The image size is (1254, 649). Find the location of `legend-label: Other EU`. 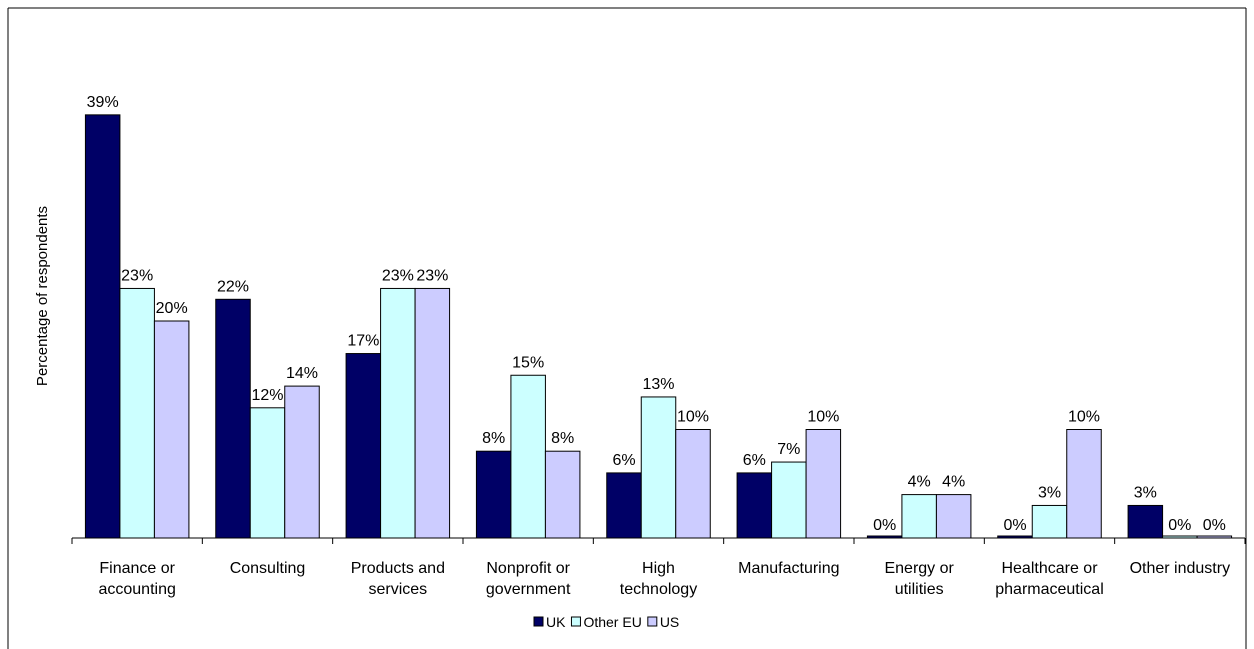

legend-label: Other EU is located at coordinates (612, 622).